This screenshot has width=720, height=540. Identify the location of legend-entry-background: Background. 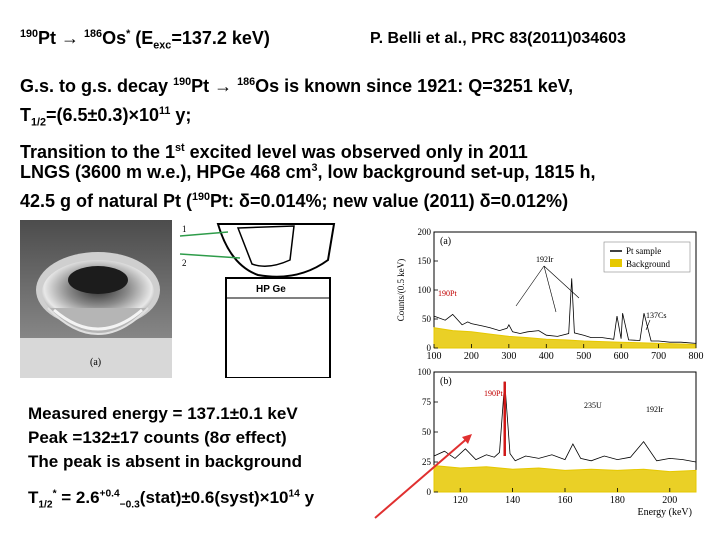
(648, 264).